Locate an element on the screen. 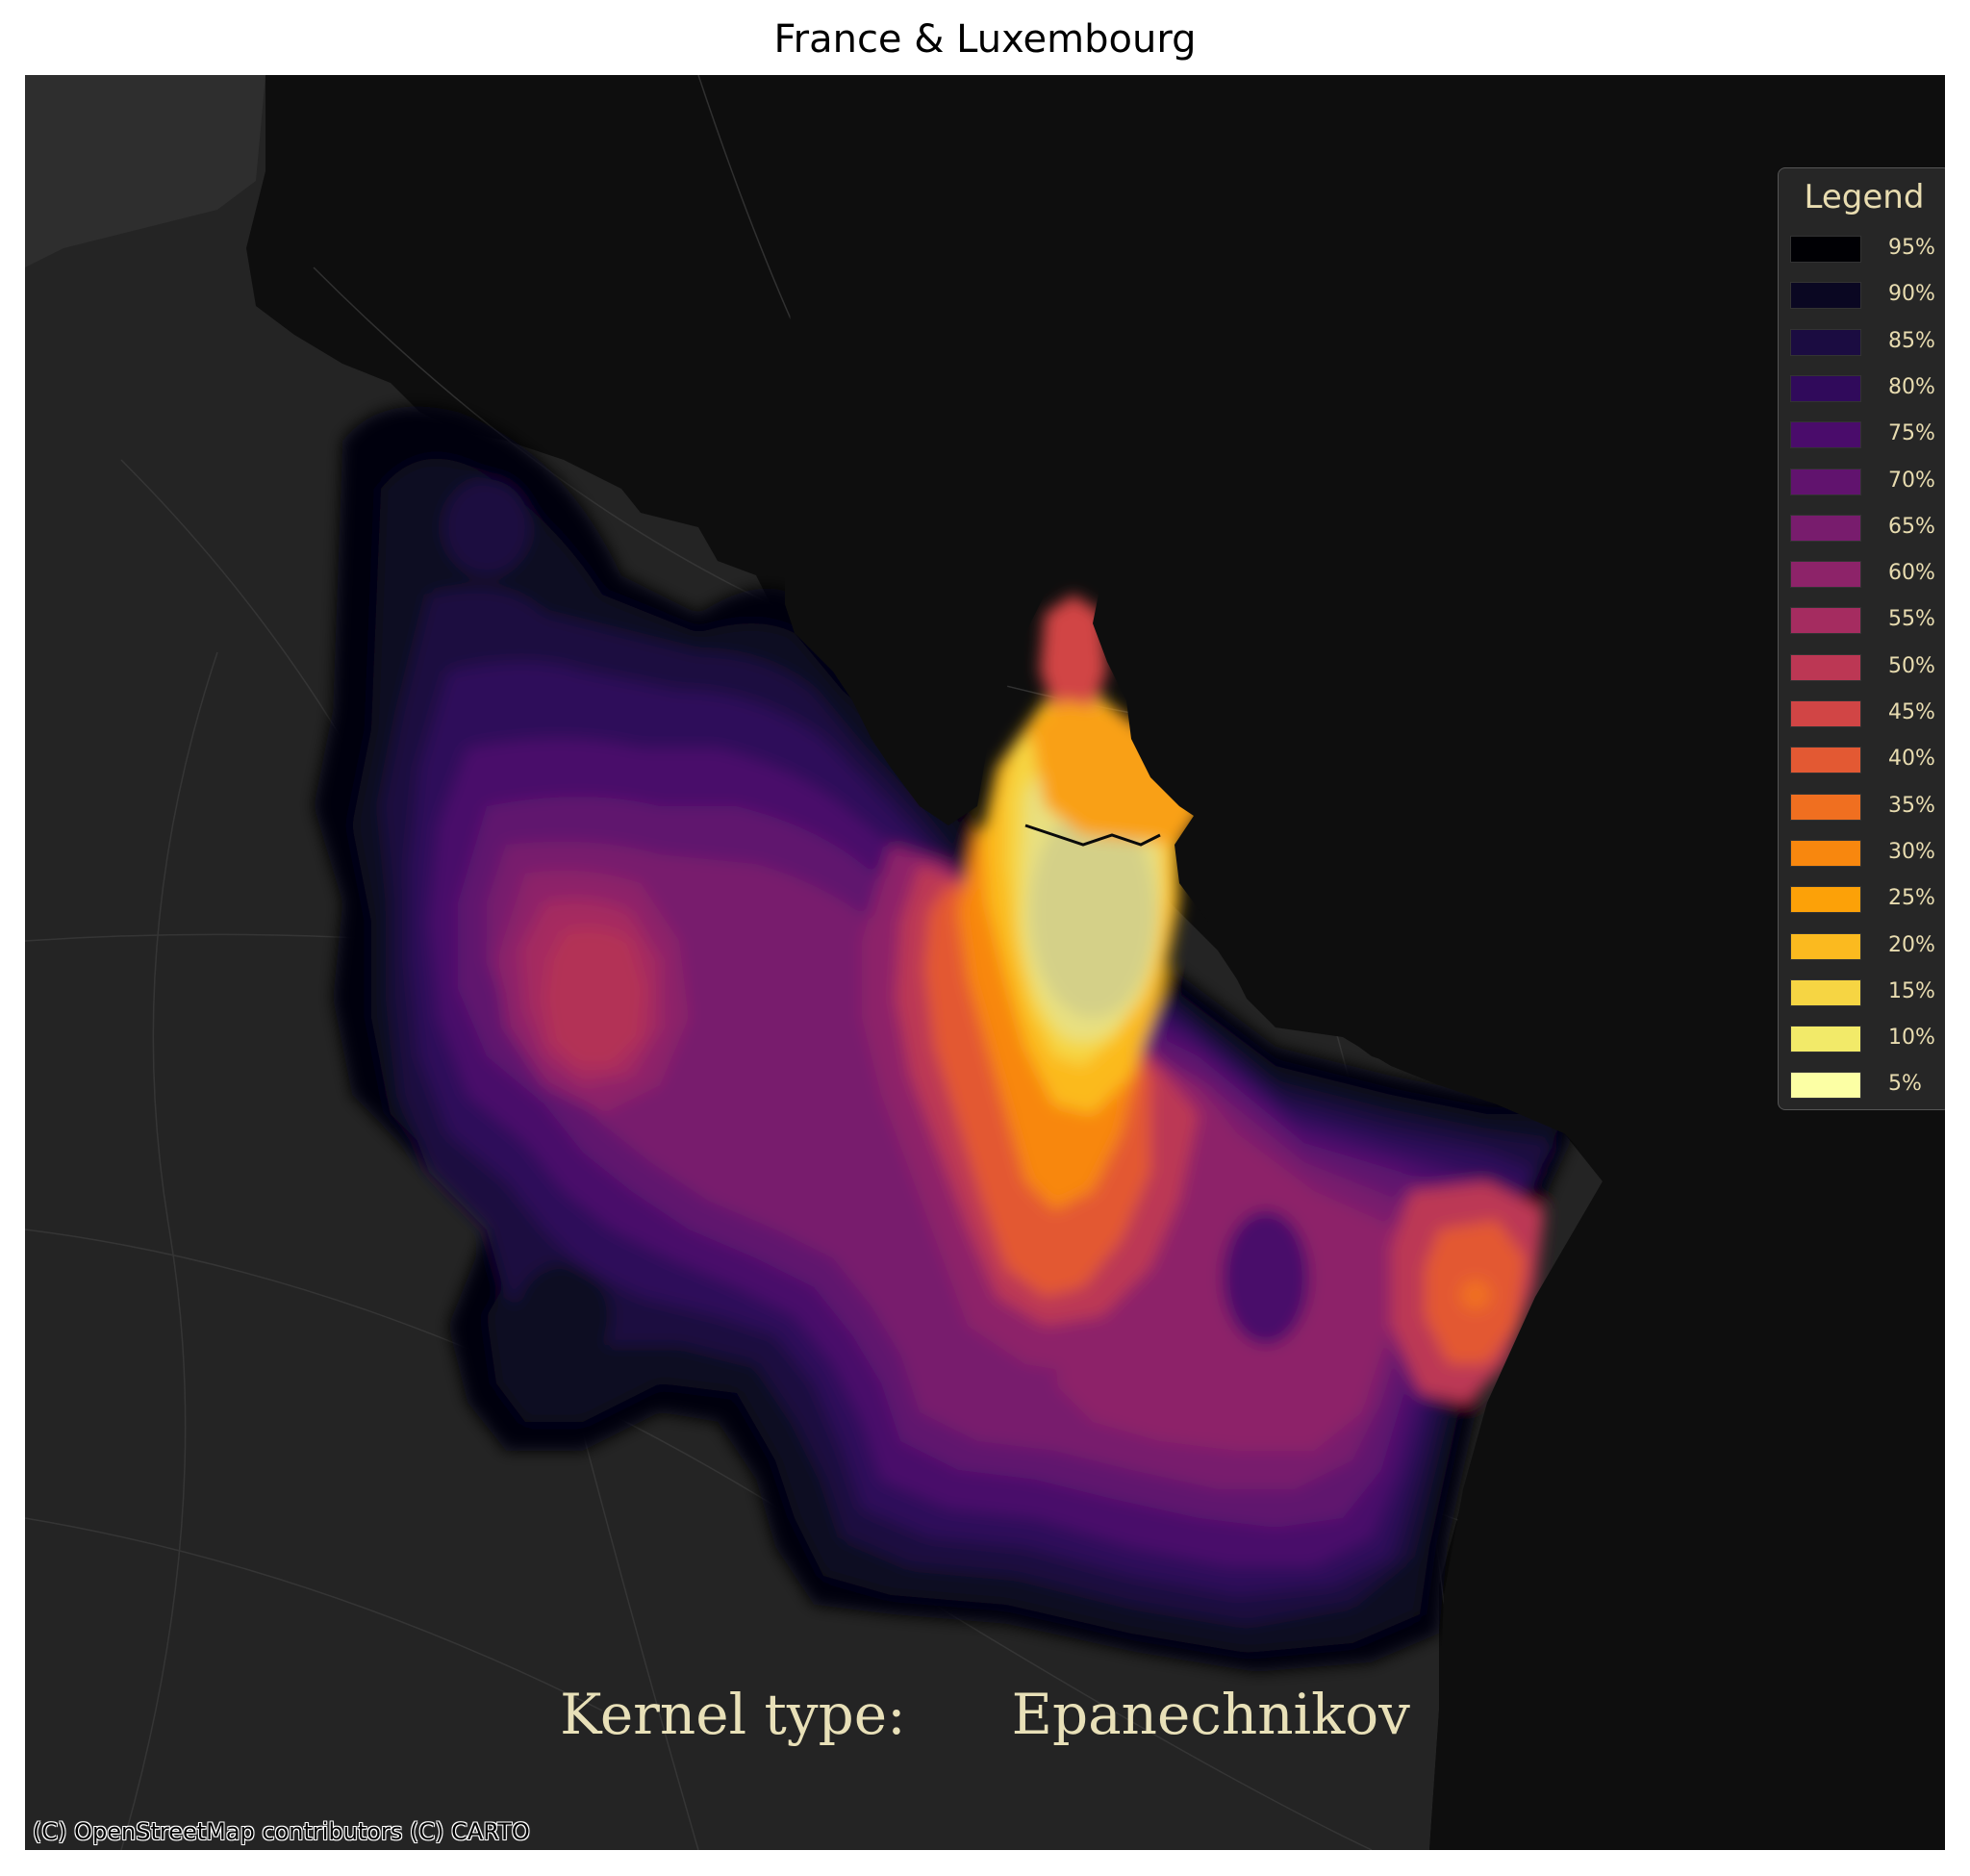  legend-item: 30% is located at coordinates (1867, 852).